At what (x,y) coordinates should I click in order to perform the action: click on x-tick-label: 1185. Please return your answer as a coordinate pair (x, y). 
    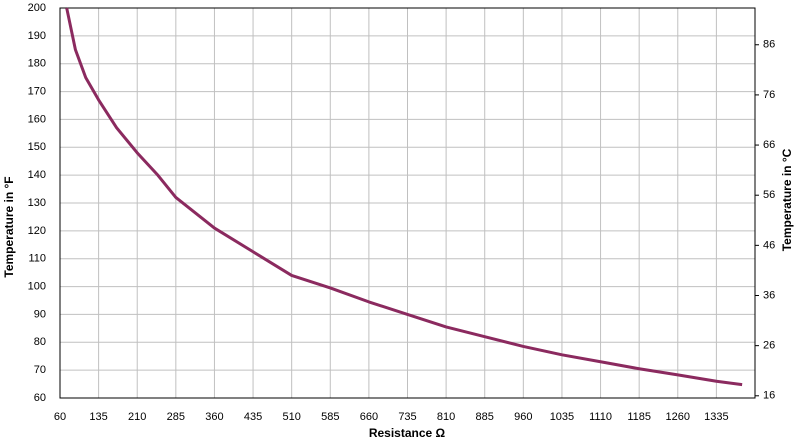
    Looking at the image, I should click on (639, 417).